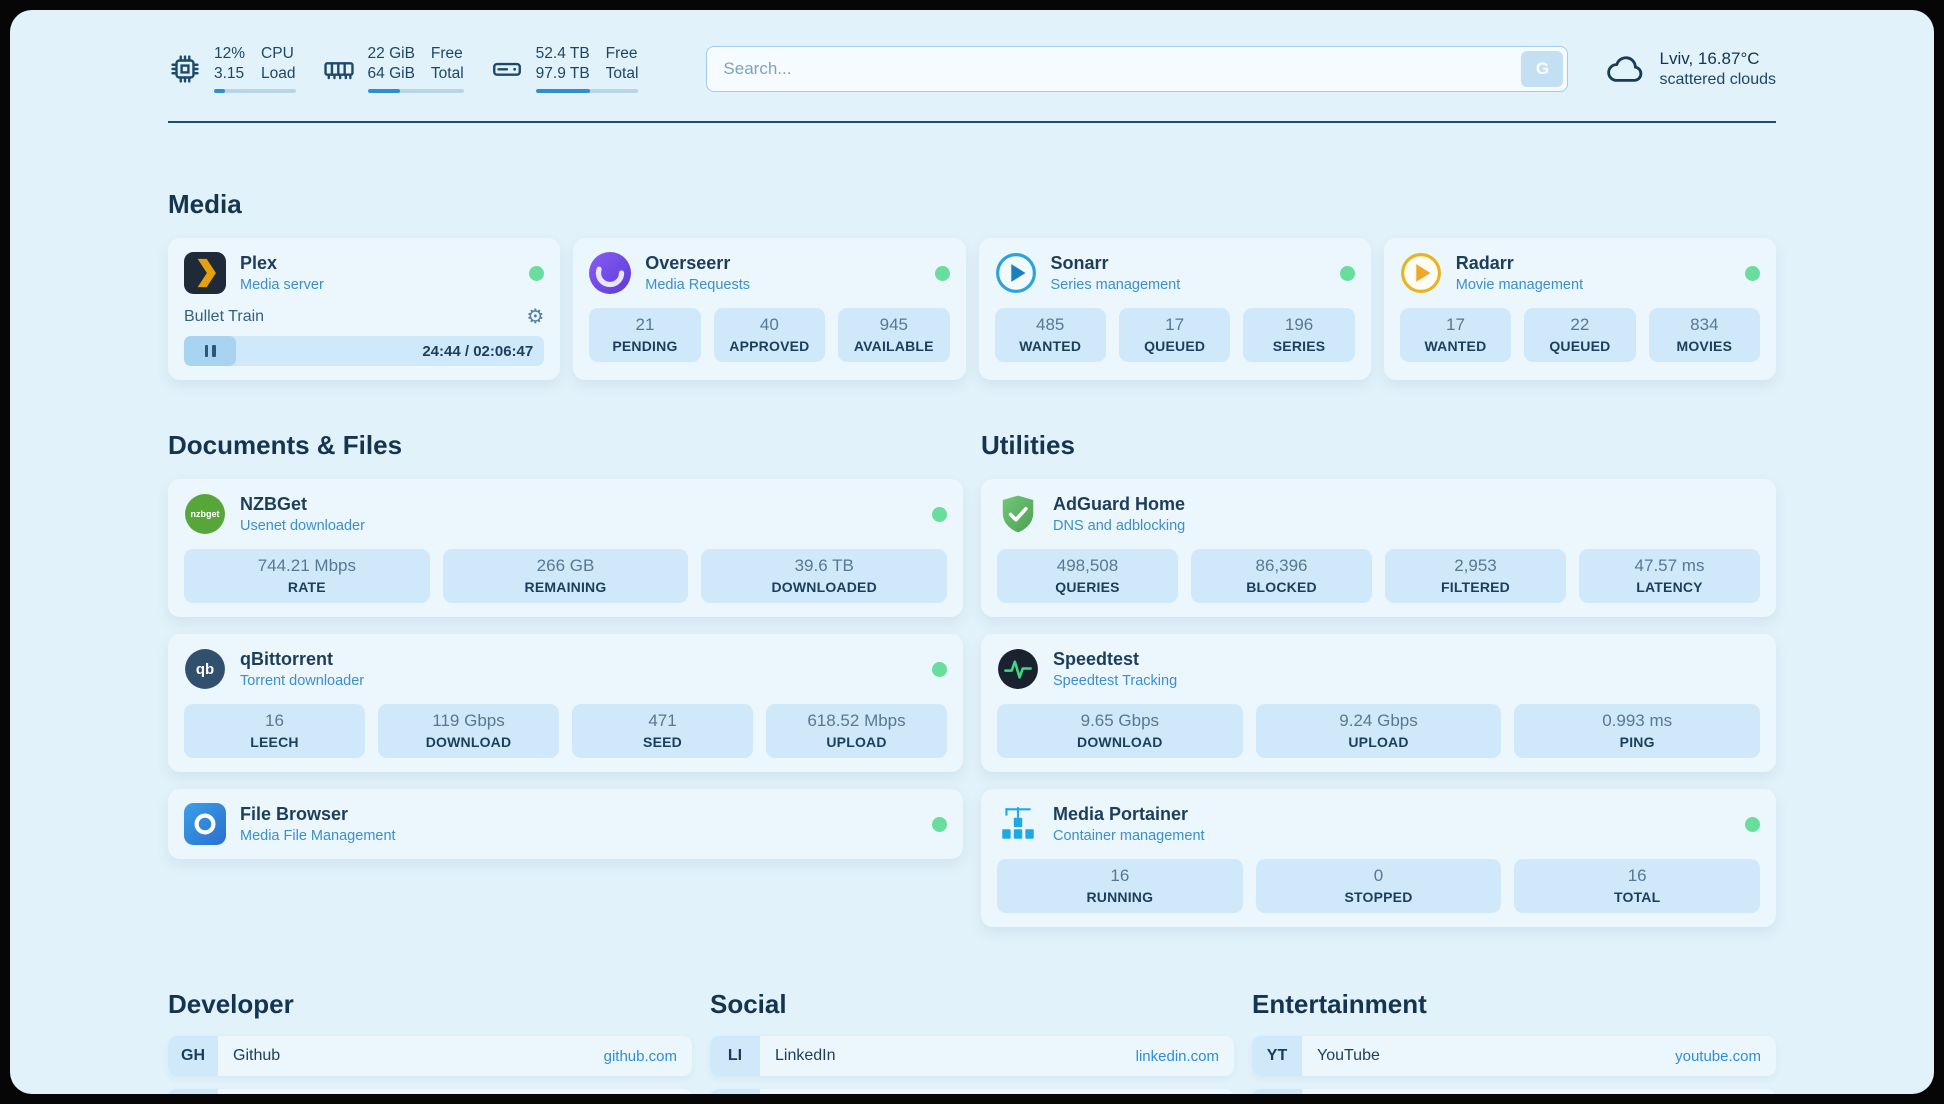  Describe the element at coordinates (1709, 58) in the screenshot. I see `weather-location: Lviv, 16.87°C` at that location.